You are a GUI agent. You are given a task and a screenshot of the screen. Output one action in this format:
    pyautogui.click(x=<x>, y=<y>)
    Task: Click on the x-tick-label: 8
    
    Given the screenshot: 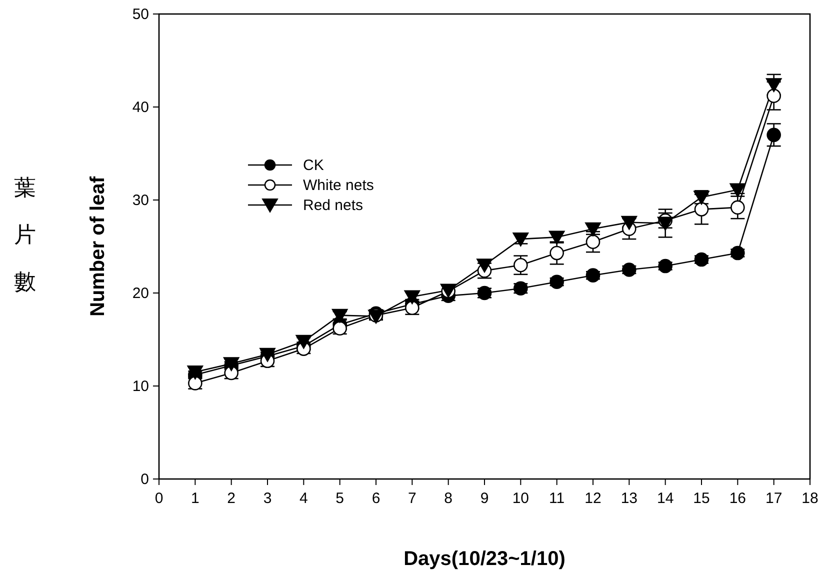 What is the action you would take?
    pyautogui.click(x=448, y=498)
    